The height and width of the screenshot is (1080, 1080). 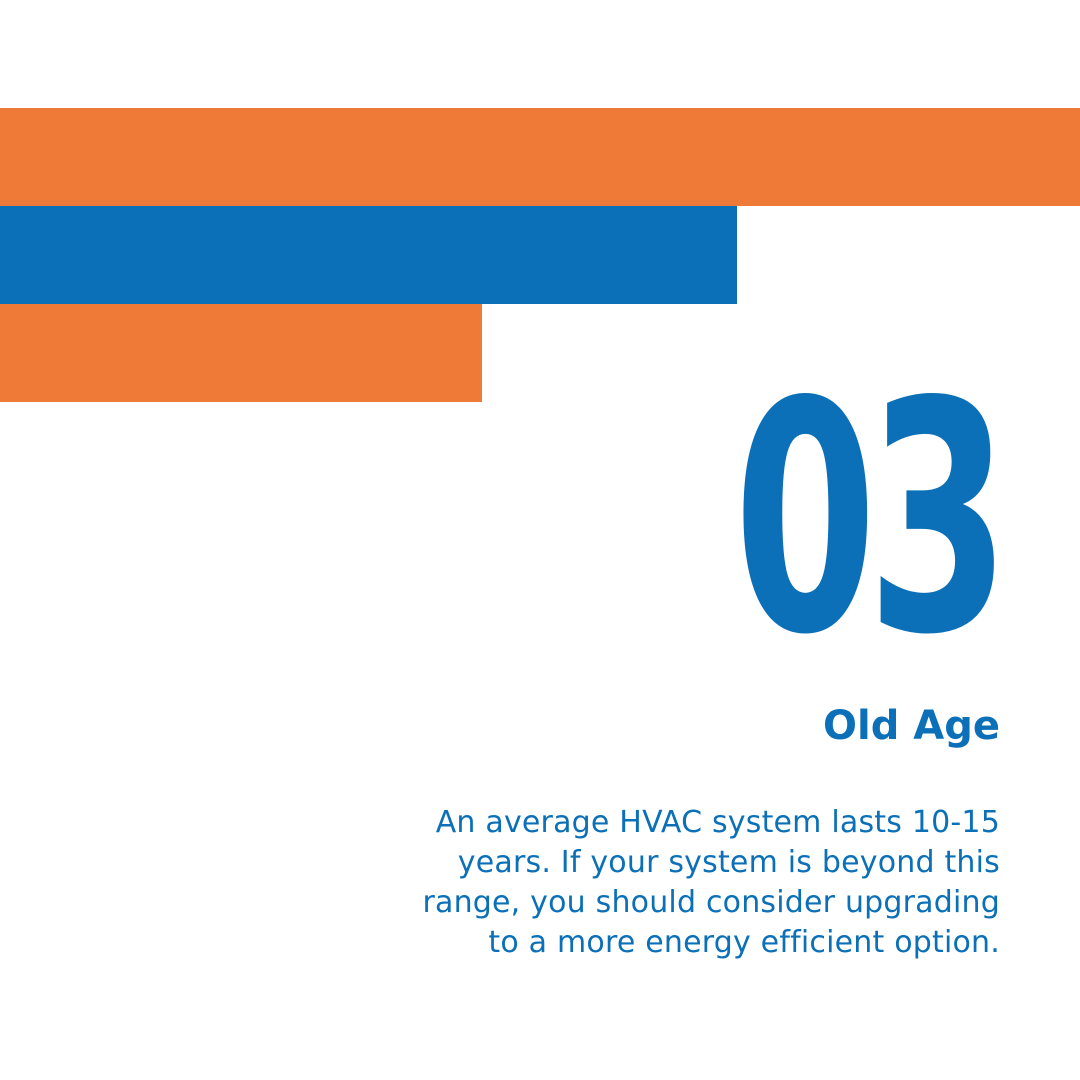 I want to click on step-number: 03, so click(x=872, y=519).